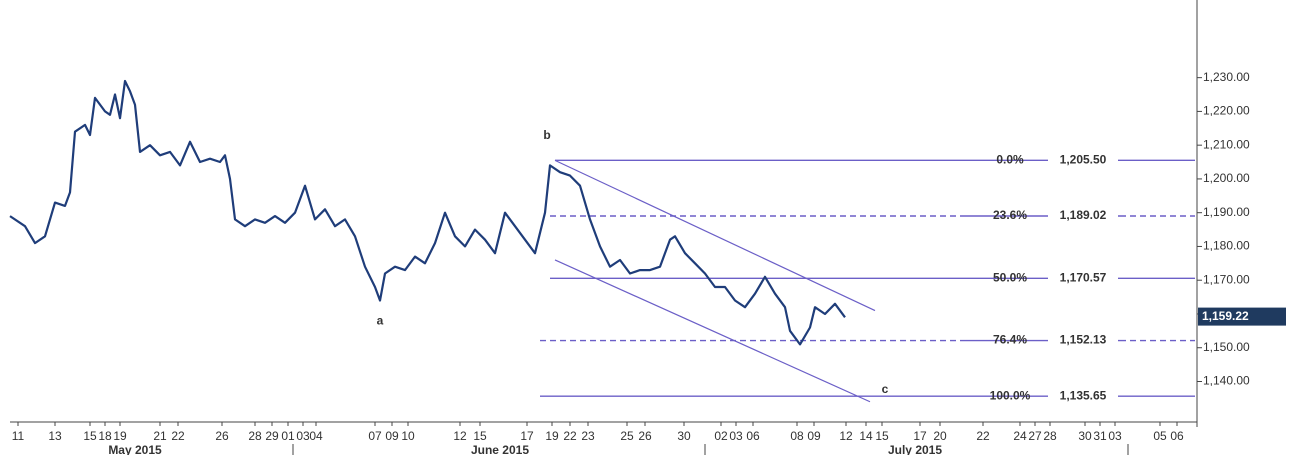 The image size is (1290, 455). Describe the element at coordinates (1010, 340) in the screenshot. I see `fib-pct: 76.4%` at that location.